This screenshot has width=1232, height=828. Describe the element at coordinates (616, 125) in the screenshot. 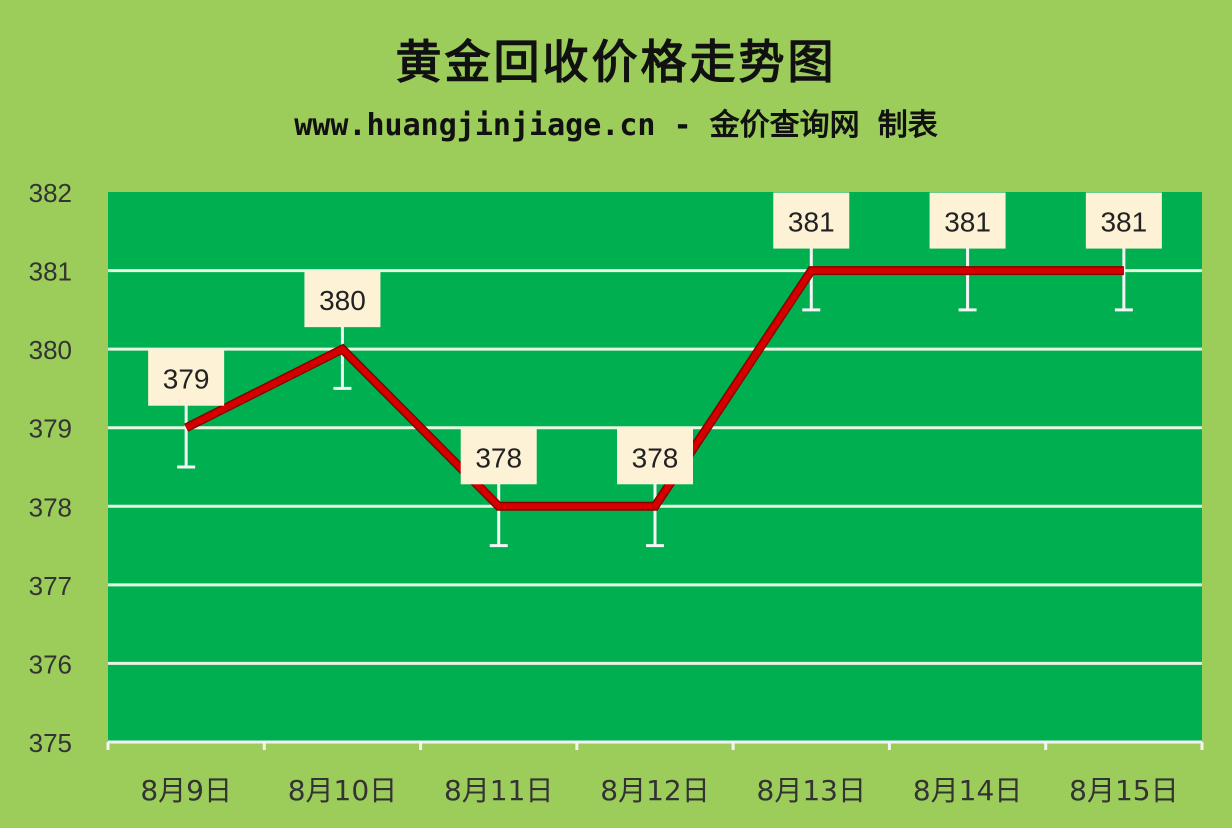

I see `chart-subtitle: www.huangjinjiage.cn - 金价查询网 制表` at that location.